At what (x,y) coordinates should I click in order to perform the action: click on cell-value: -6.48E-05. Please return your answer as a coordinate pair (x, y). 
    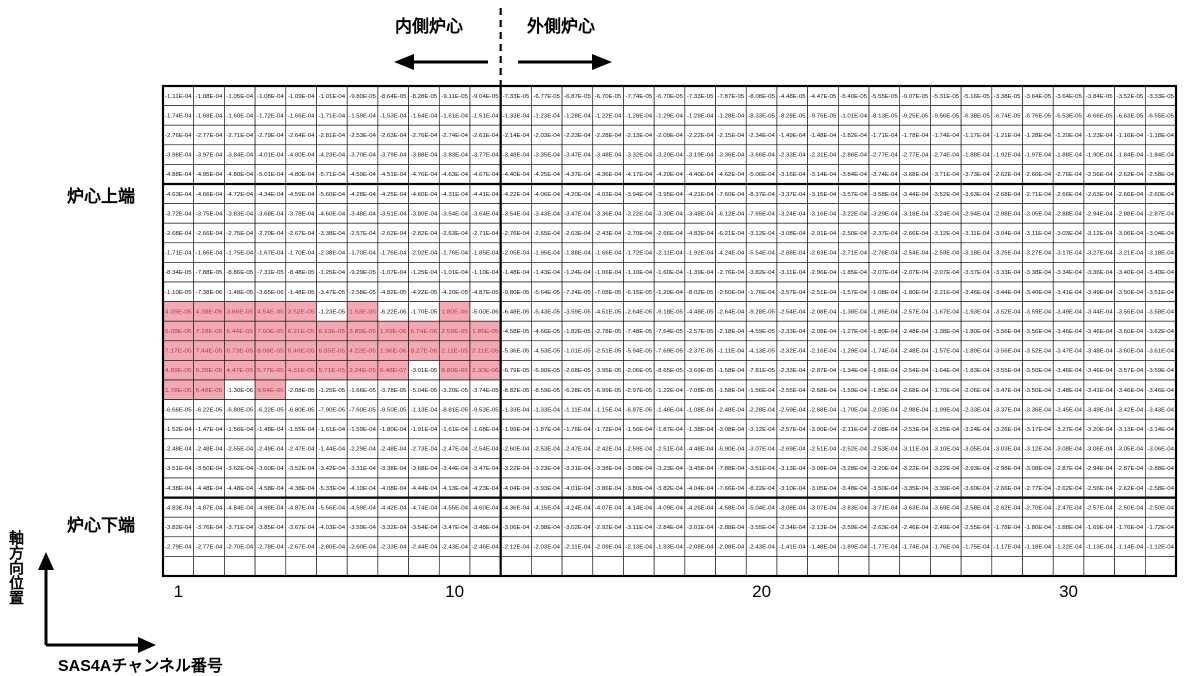
    Looking at the image, I should click on (516, 312).